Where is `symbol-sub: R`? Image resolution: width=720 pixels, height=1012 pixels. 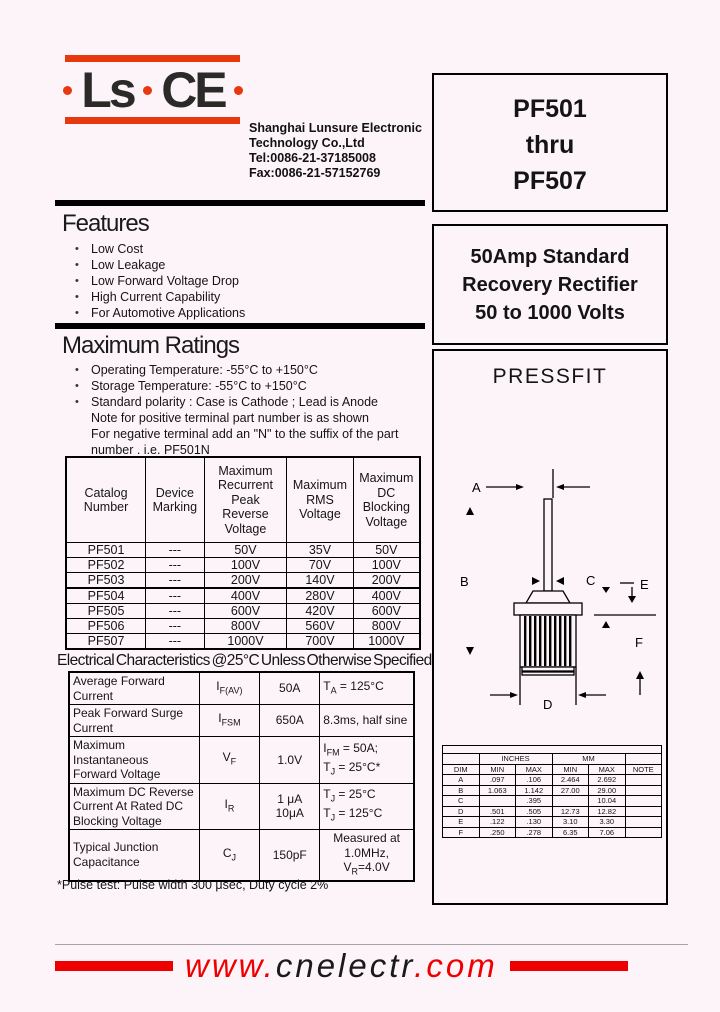
symbol-sub: R is located at coordinates (231, 808).